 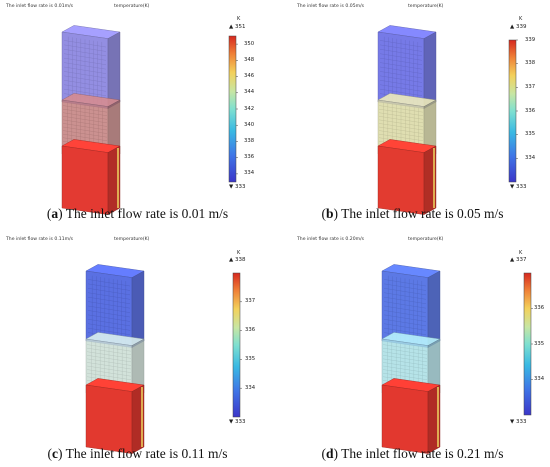 I want to click on panel-b-top-mesh, so click(x=401, y=70).